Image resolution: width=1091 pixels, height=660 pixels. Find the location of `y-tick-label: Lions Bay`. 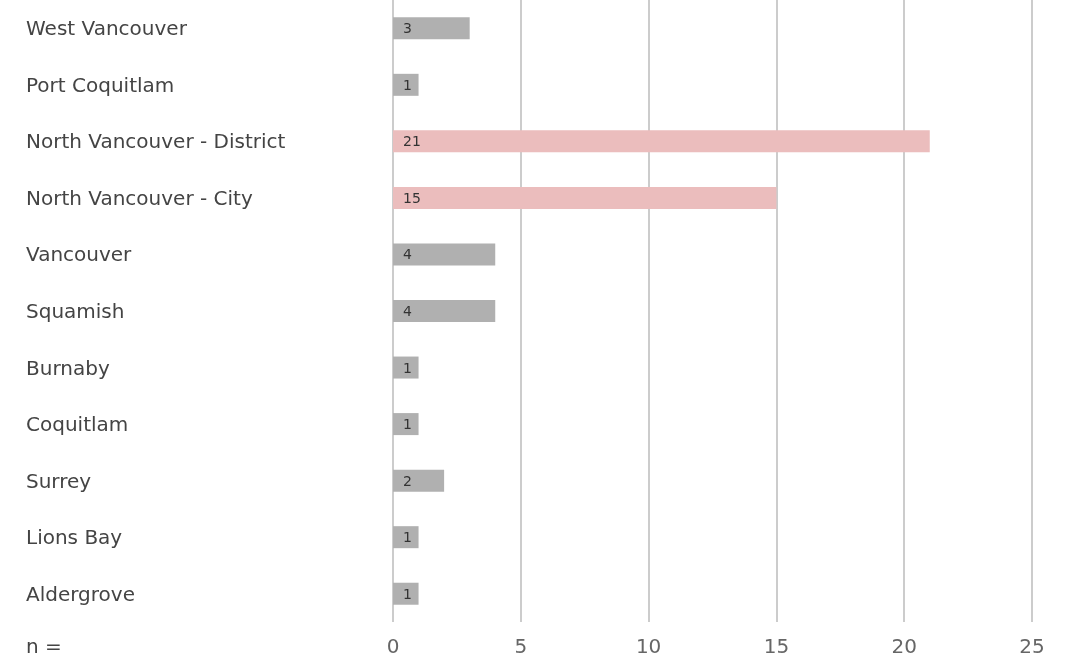

y-tick-label: Lions Bay is located at coordinates (74, 537).